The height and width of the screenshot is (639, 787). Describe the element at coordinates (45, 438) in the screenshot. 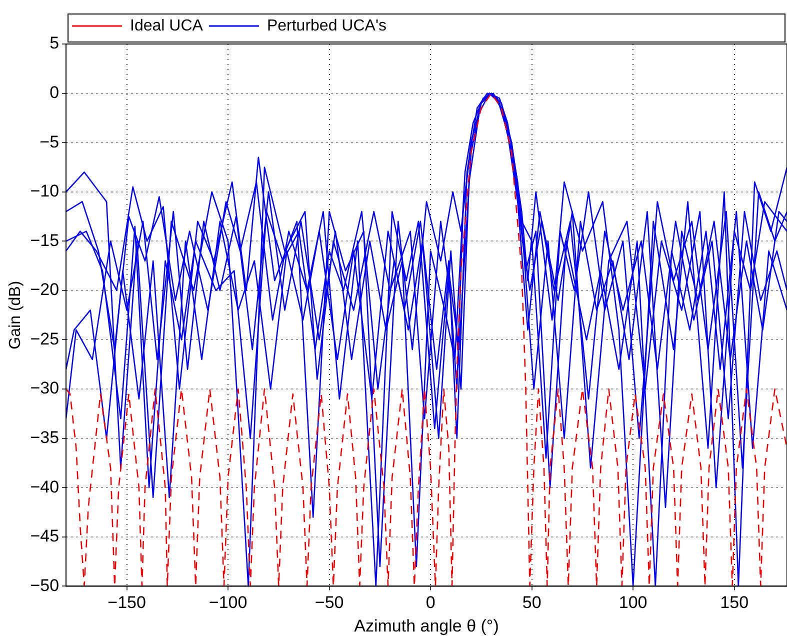

I see `y-tick-label: −35` at that location.